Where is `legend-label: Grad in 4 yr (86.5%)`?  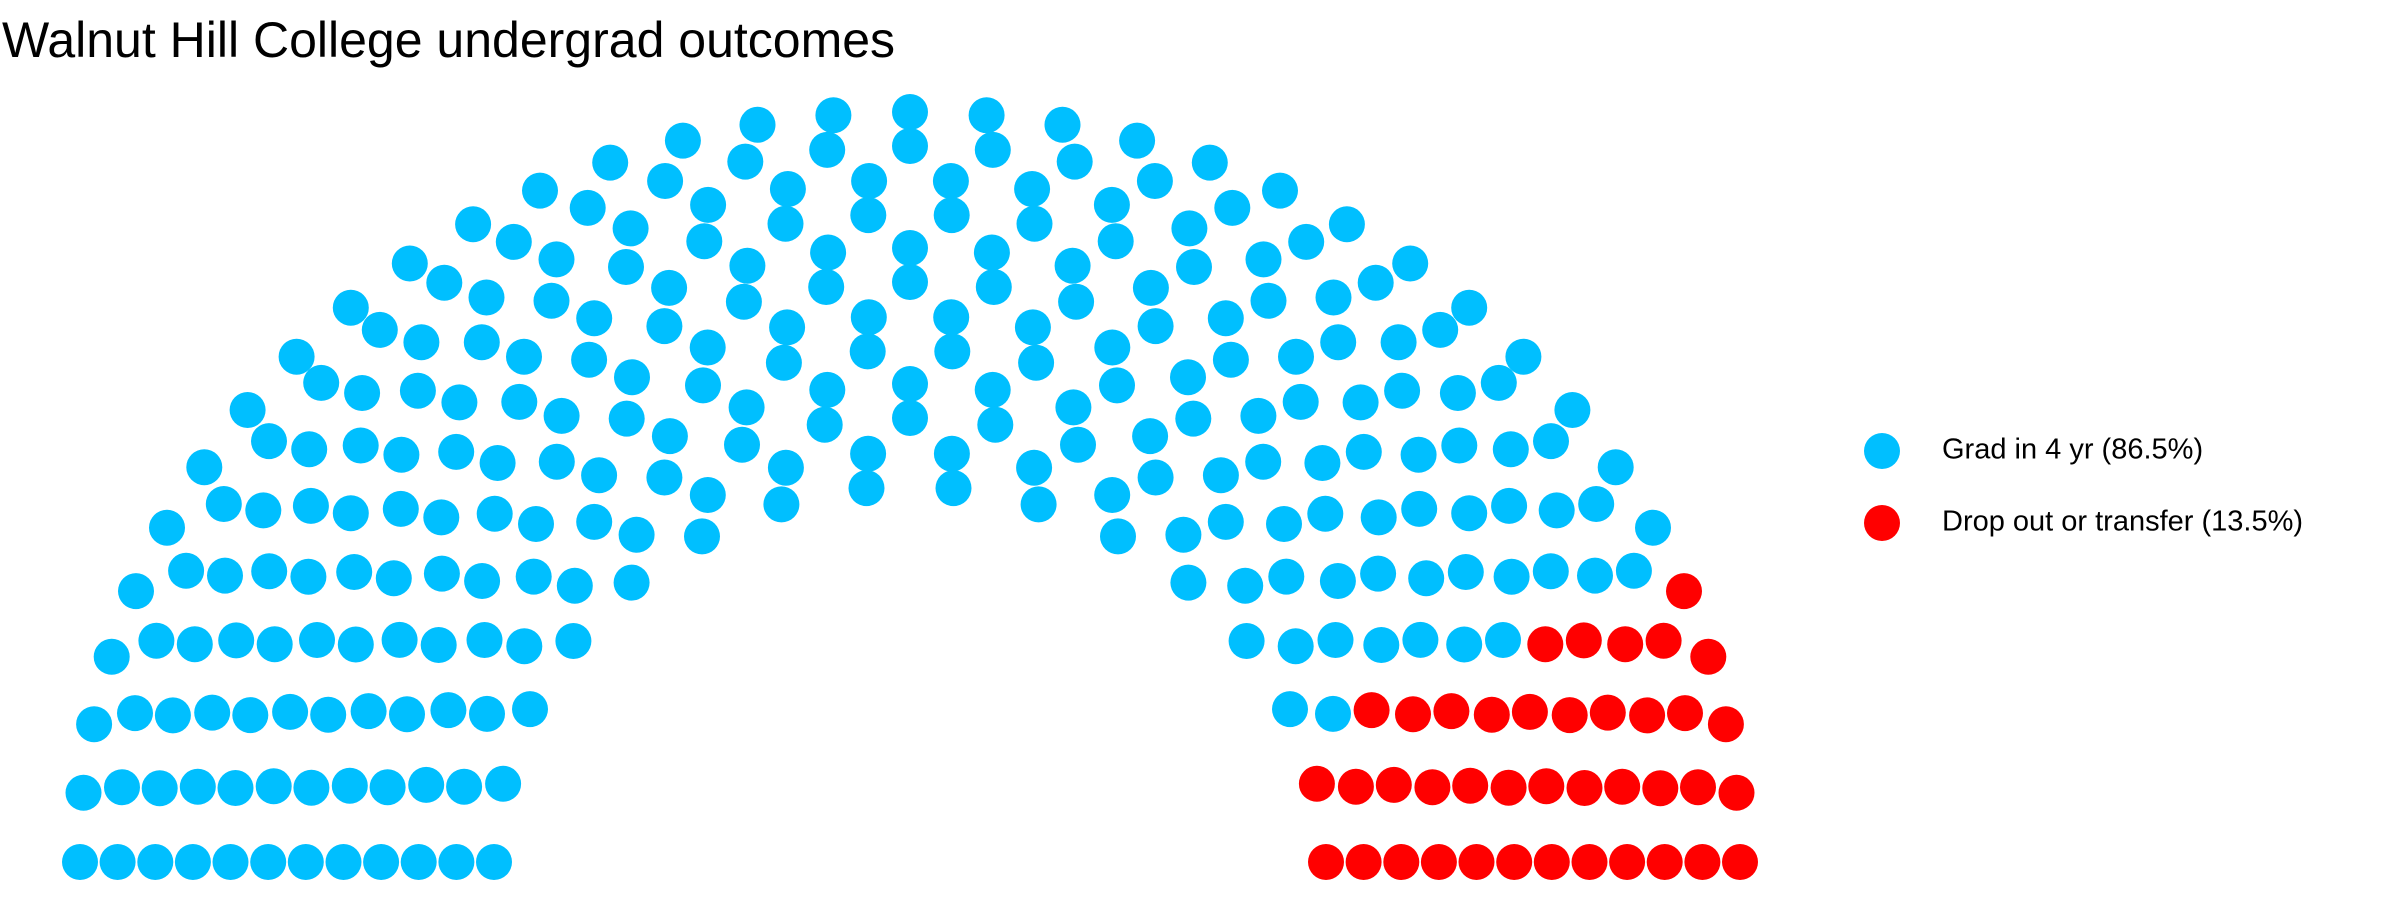 legend-label: Grad in 4 yr (86.5%) is located at coordinates (2072, 450).